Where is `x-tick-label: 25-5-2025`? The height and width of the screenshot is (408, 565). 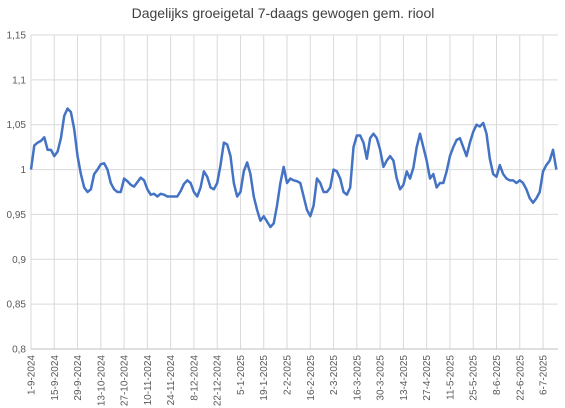
x-tick-label: 25-5-2025 is located at coordinates (474, 378).